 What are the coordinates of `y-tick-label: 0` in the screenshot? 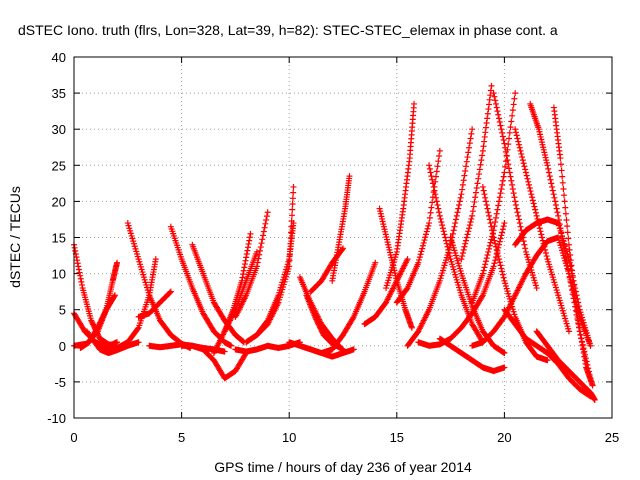 It's located at (62, 346).